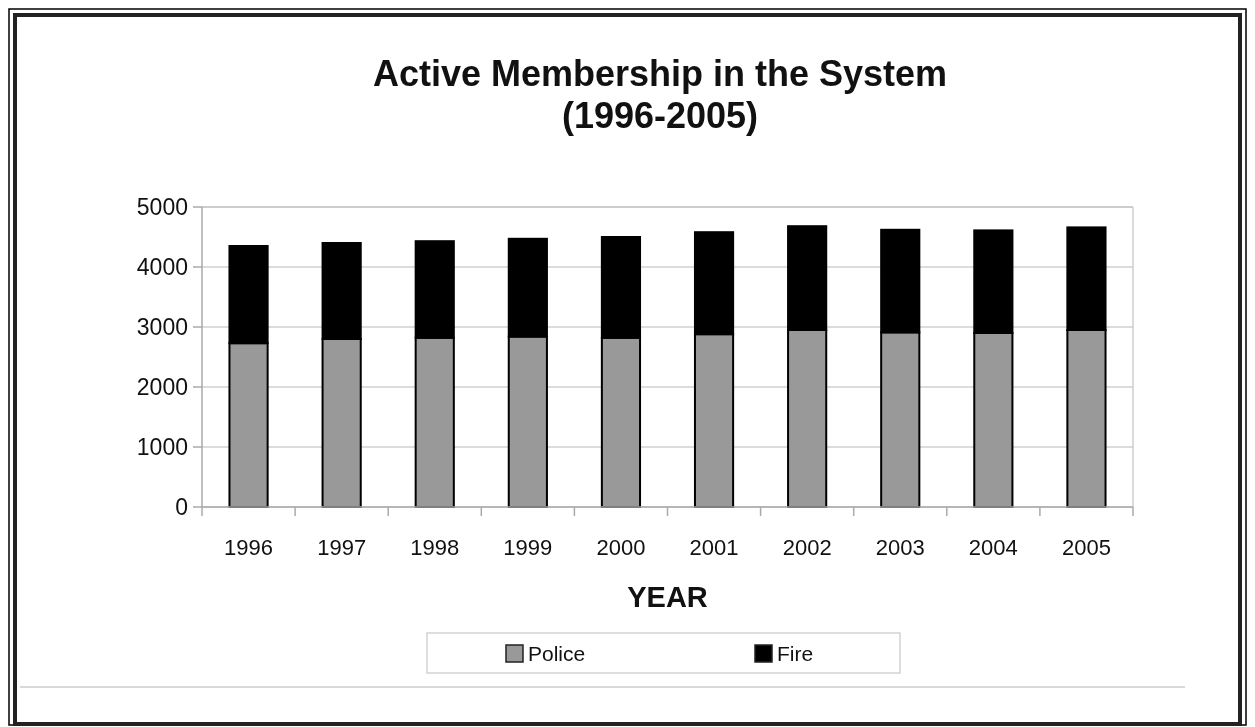  Describe the element at coordinates (660, 94) in the screenshot. I see `chart-title: Active Membership in the System (1996-2005)` at that location.